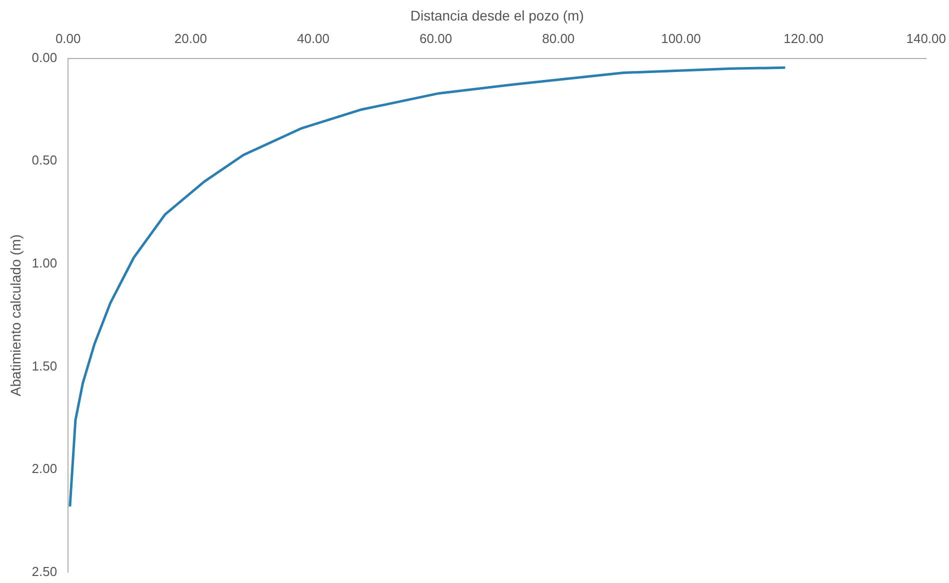 The width and height of the screenshot is (949, 583). Describe the element at coordinates (15, 315) in the screenshot. I see `y-axis-title: Abatimiento calculado (m)` at that location.